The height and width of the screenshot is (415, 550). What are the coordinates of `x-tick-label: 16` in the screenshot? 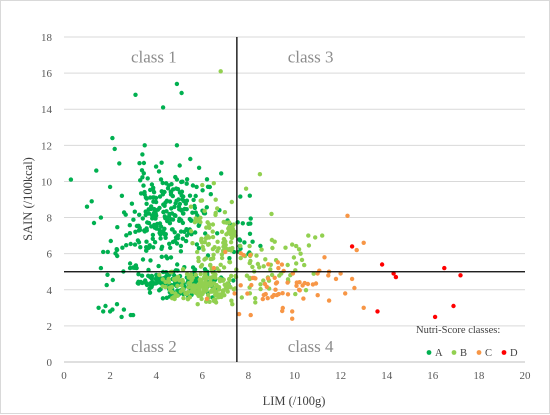 It's located at (433, 376).